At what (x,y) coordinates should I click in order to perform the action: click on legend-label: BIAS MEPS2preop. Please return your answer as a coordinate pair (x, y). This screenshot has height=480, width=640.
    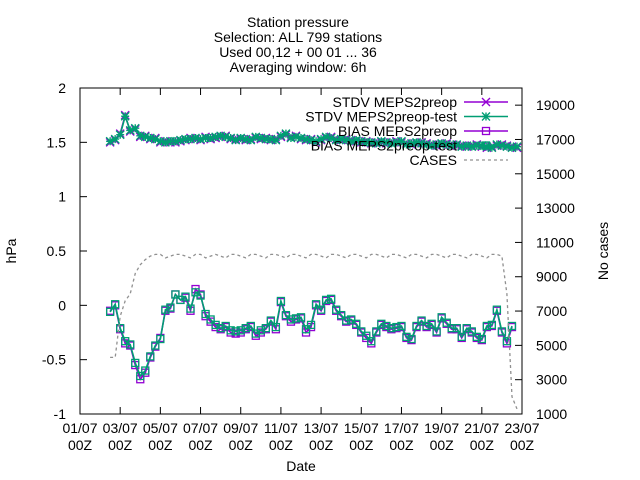
    Looking at the image, I should click on (397, 131).